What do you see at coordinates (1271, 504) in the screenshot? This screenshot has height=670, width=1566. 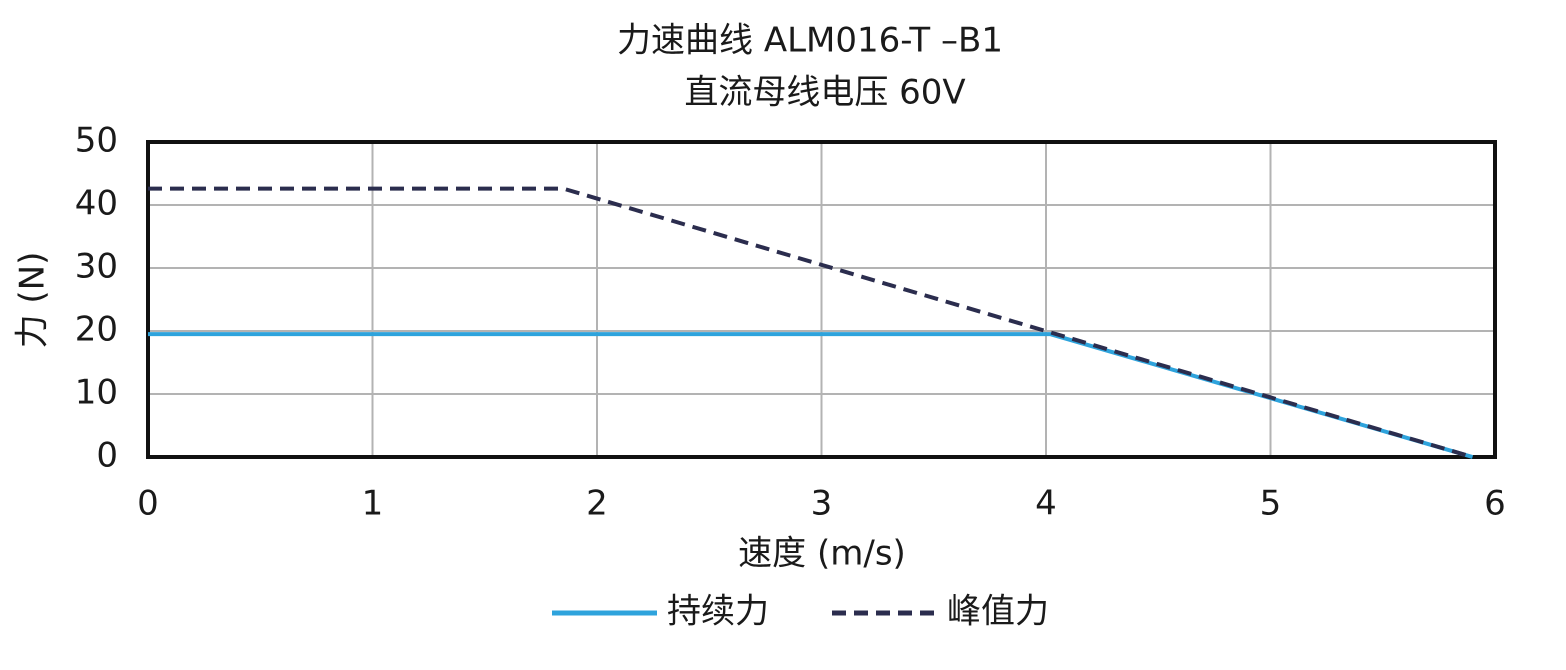 I see `x-tick-label: 5` at bounding box center [1271, 504].